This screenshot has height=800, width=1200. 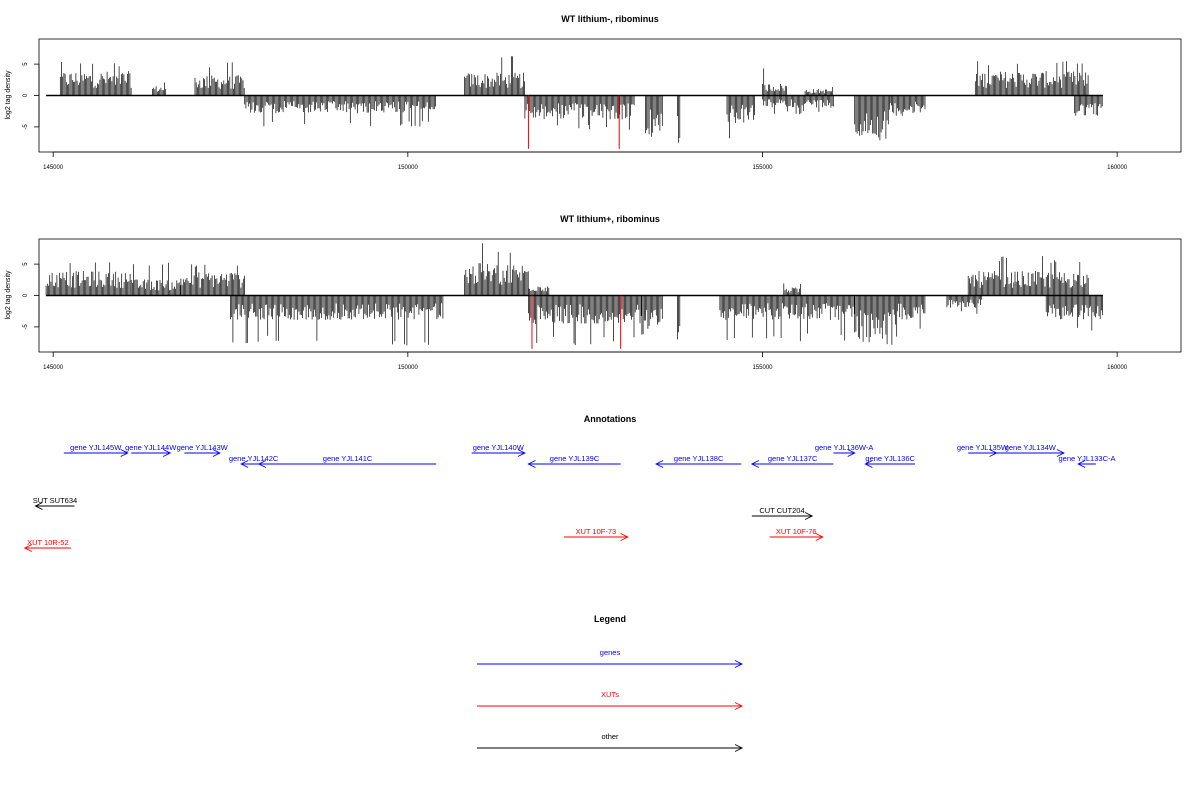 I want to click on annotation-feature: gene YJL136W-A, so click(x=844, y=450).